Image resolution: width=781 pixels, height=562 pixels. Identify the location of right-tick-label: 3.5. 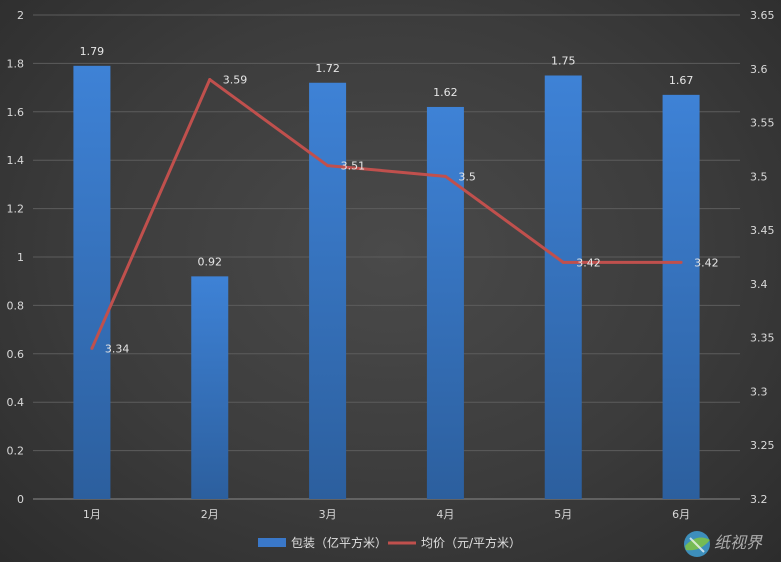
(759, 176).